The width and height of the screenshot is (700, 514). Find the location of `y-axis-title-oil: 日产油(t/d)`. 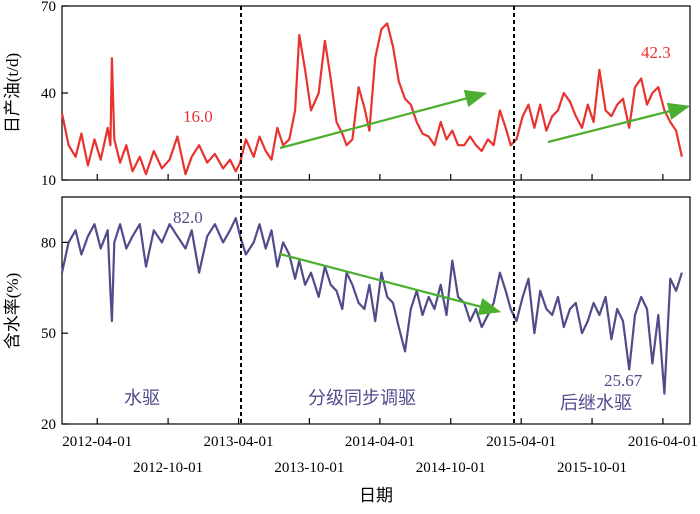

y-axis-title-oil: 日产油(t/d) is located at coordinates (12, 93).